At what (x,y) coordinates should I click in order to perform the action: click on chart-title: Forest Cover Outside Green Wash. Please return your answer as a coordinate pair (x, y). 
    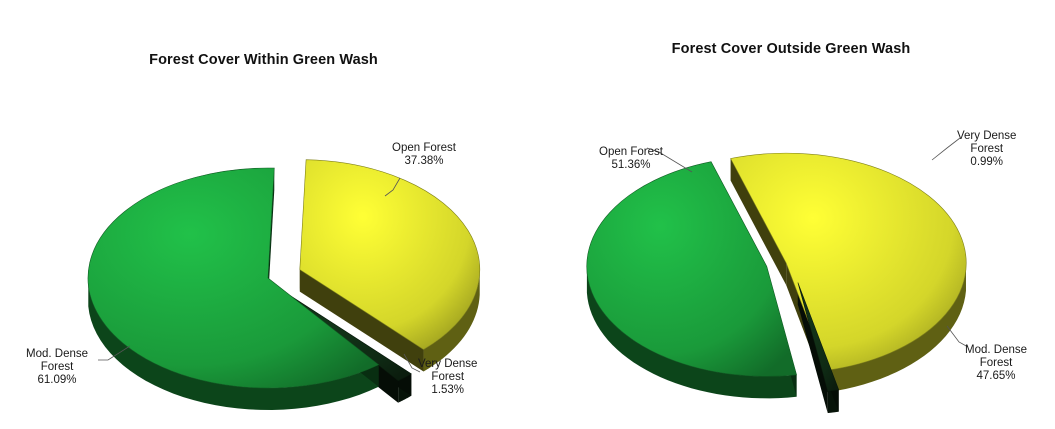
    Looking at the image, I should click on (791, 49).